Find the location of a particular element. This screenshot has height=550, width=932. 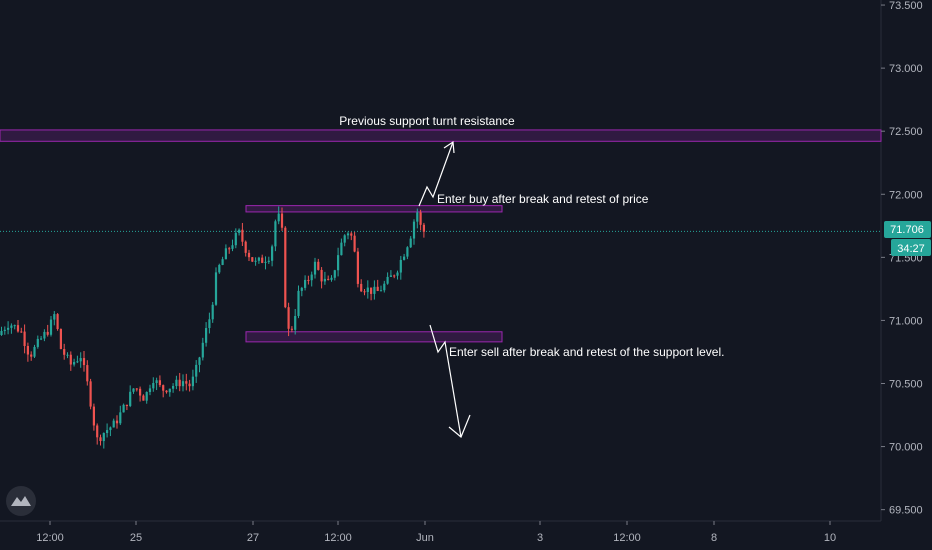

countdown-label: 34:27 is located at coordinates (911, 249).